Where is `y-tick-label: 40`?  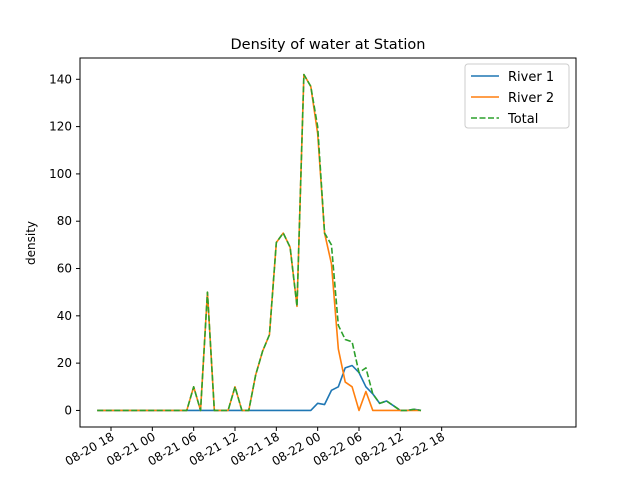
y-tick-label: 40 is located at coordinates (64, 316).